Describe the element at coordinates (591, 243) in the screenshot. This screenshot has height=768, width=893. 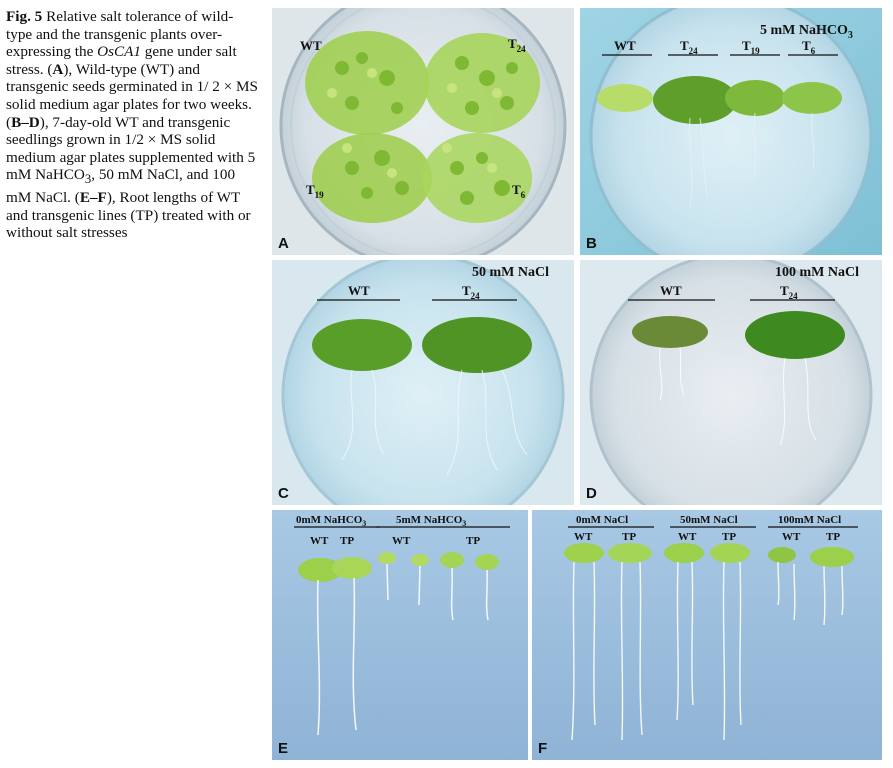
I see `panel-letter-b: B` at that location.